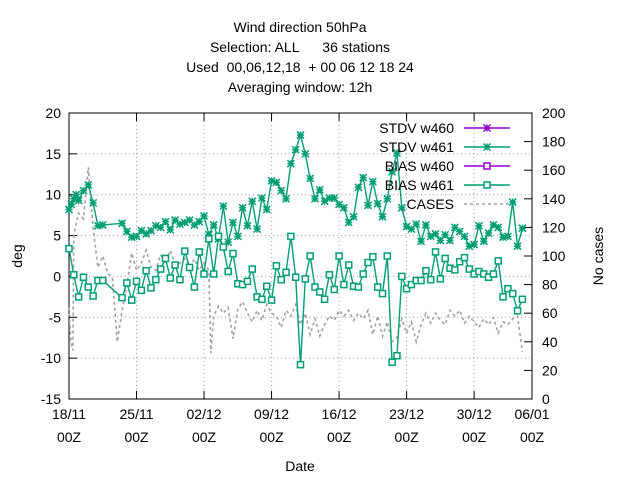 This screenshot has width=640, height=480. I want to click on legend-label-bias-w460: BIAS w460, so click(419, 166).